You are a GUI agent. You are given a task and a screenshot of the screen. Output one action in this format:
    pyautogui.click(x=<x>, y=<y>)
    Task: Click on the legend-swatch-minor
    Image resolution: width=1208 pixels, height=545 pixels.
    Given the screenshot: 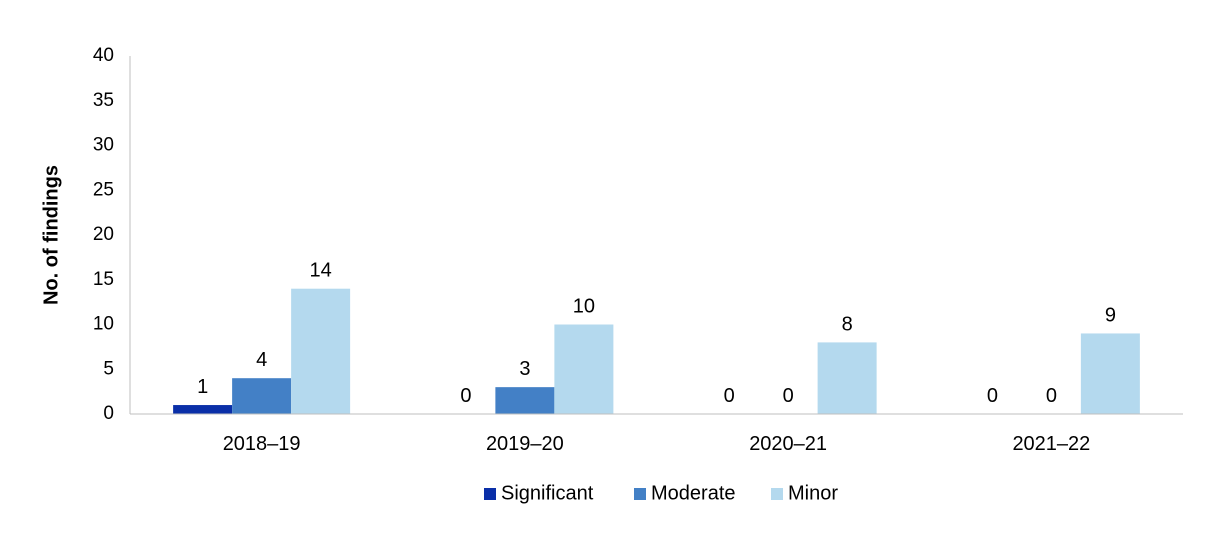 What is the action you would take?
    pyautogui.click(x=777, y=494)
    